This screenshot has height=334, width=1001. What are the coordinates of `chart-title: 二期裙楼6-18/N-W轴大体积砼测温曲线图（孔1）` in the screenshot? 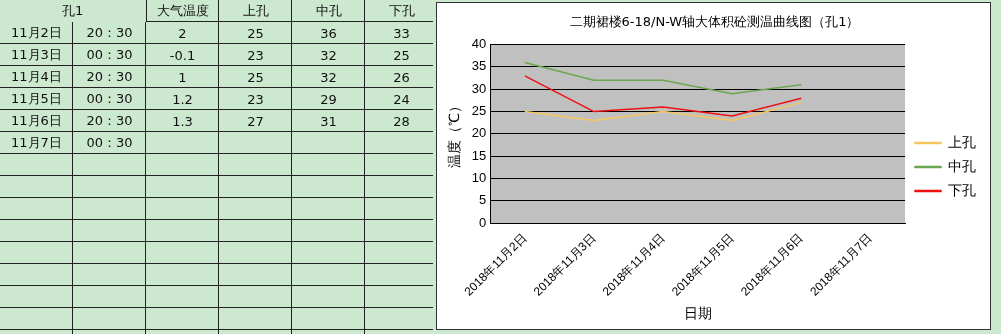 It's located at (714, 22).